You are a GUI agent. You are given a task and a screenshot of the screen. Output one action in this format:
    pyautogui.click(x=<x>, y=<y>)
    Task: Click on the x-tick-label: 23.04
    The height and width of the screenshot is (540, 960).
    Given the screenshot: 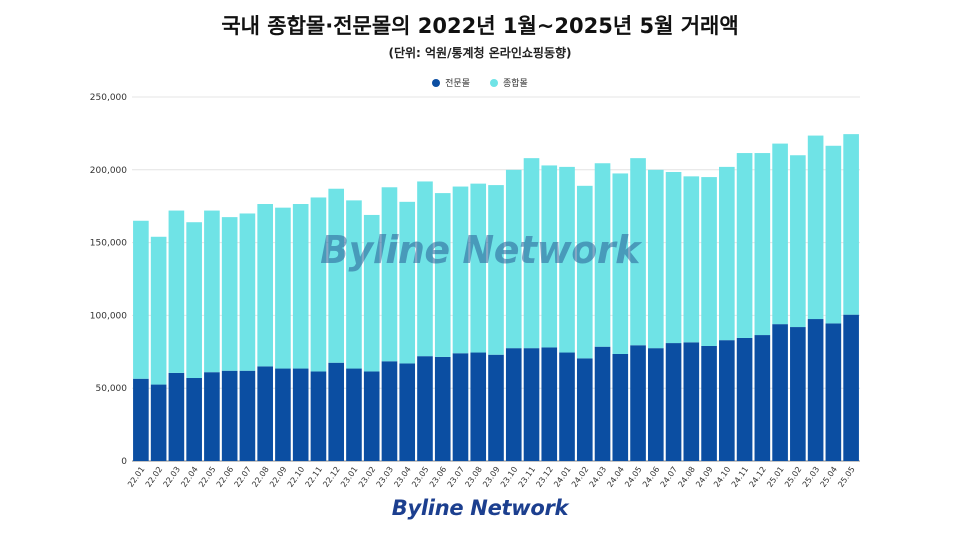 What is the action you would take?
    pyautogui.click(x=402, y=477)
    